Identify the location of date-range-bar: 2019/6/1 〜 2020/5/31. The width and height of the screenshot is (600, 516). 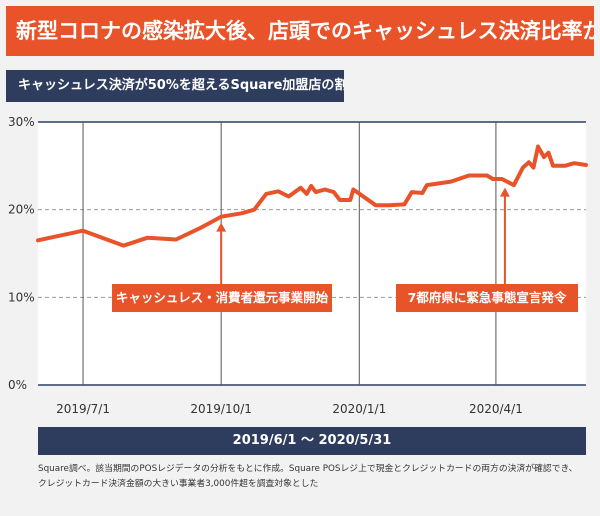
(312, 441).